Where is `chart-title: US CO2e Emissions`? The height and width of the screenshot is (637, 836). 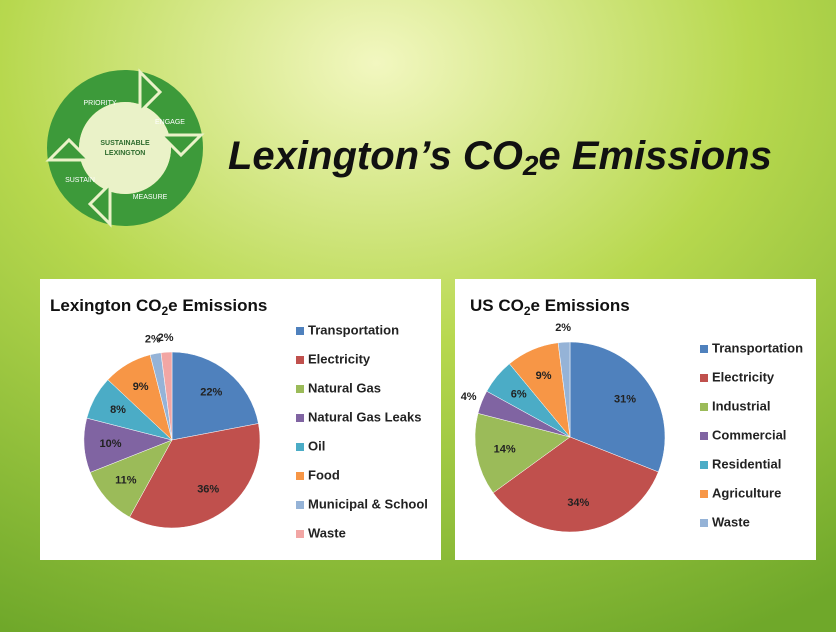
chart-title: US CO2e Emissions is located at coordinates (550, 307).